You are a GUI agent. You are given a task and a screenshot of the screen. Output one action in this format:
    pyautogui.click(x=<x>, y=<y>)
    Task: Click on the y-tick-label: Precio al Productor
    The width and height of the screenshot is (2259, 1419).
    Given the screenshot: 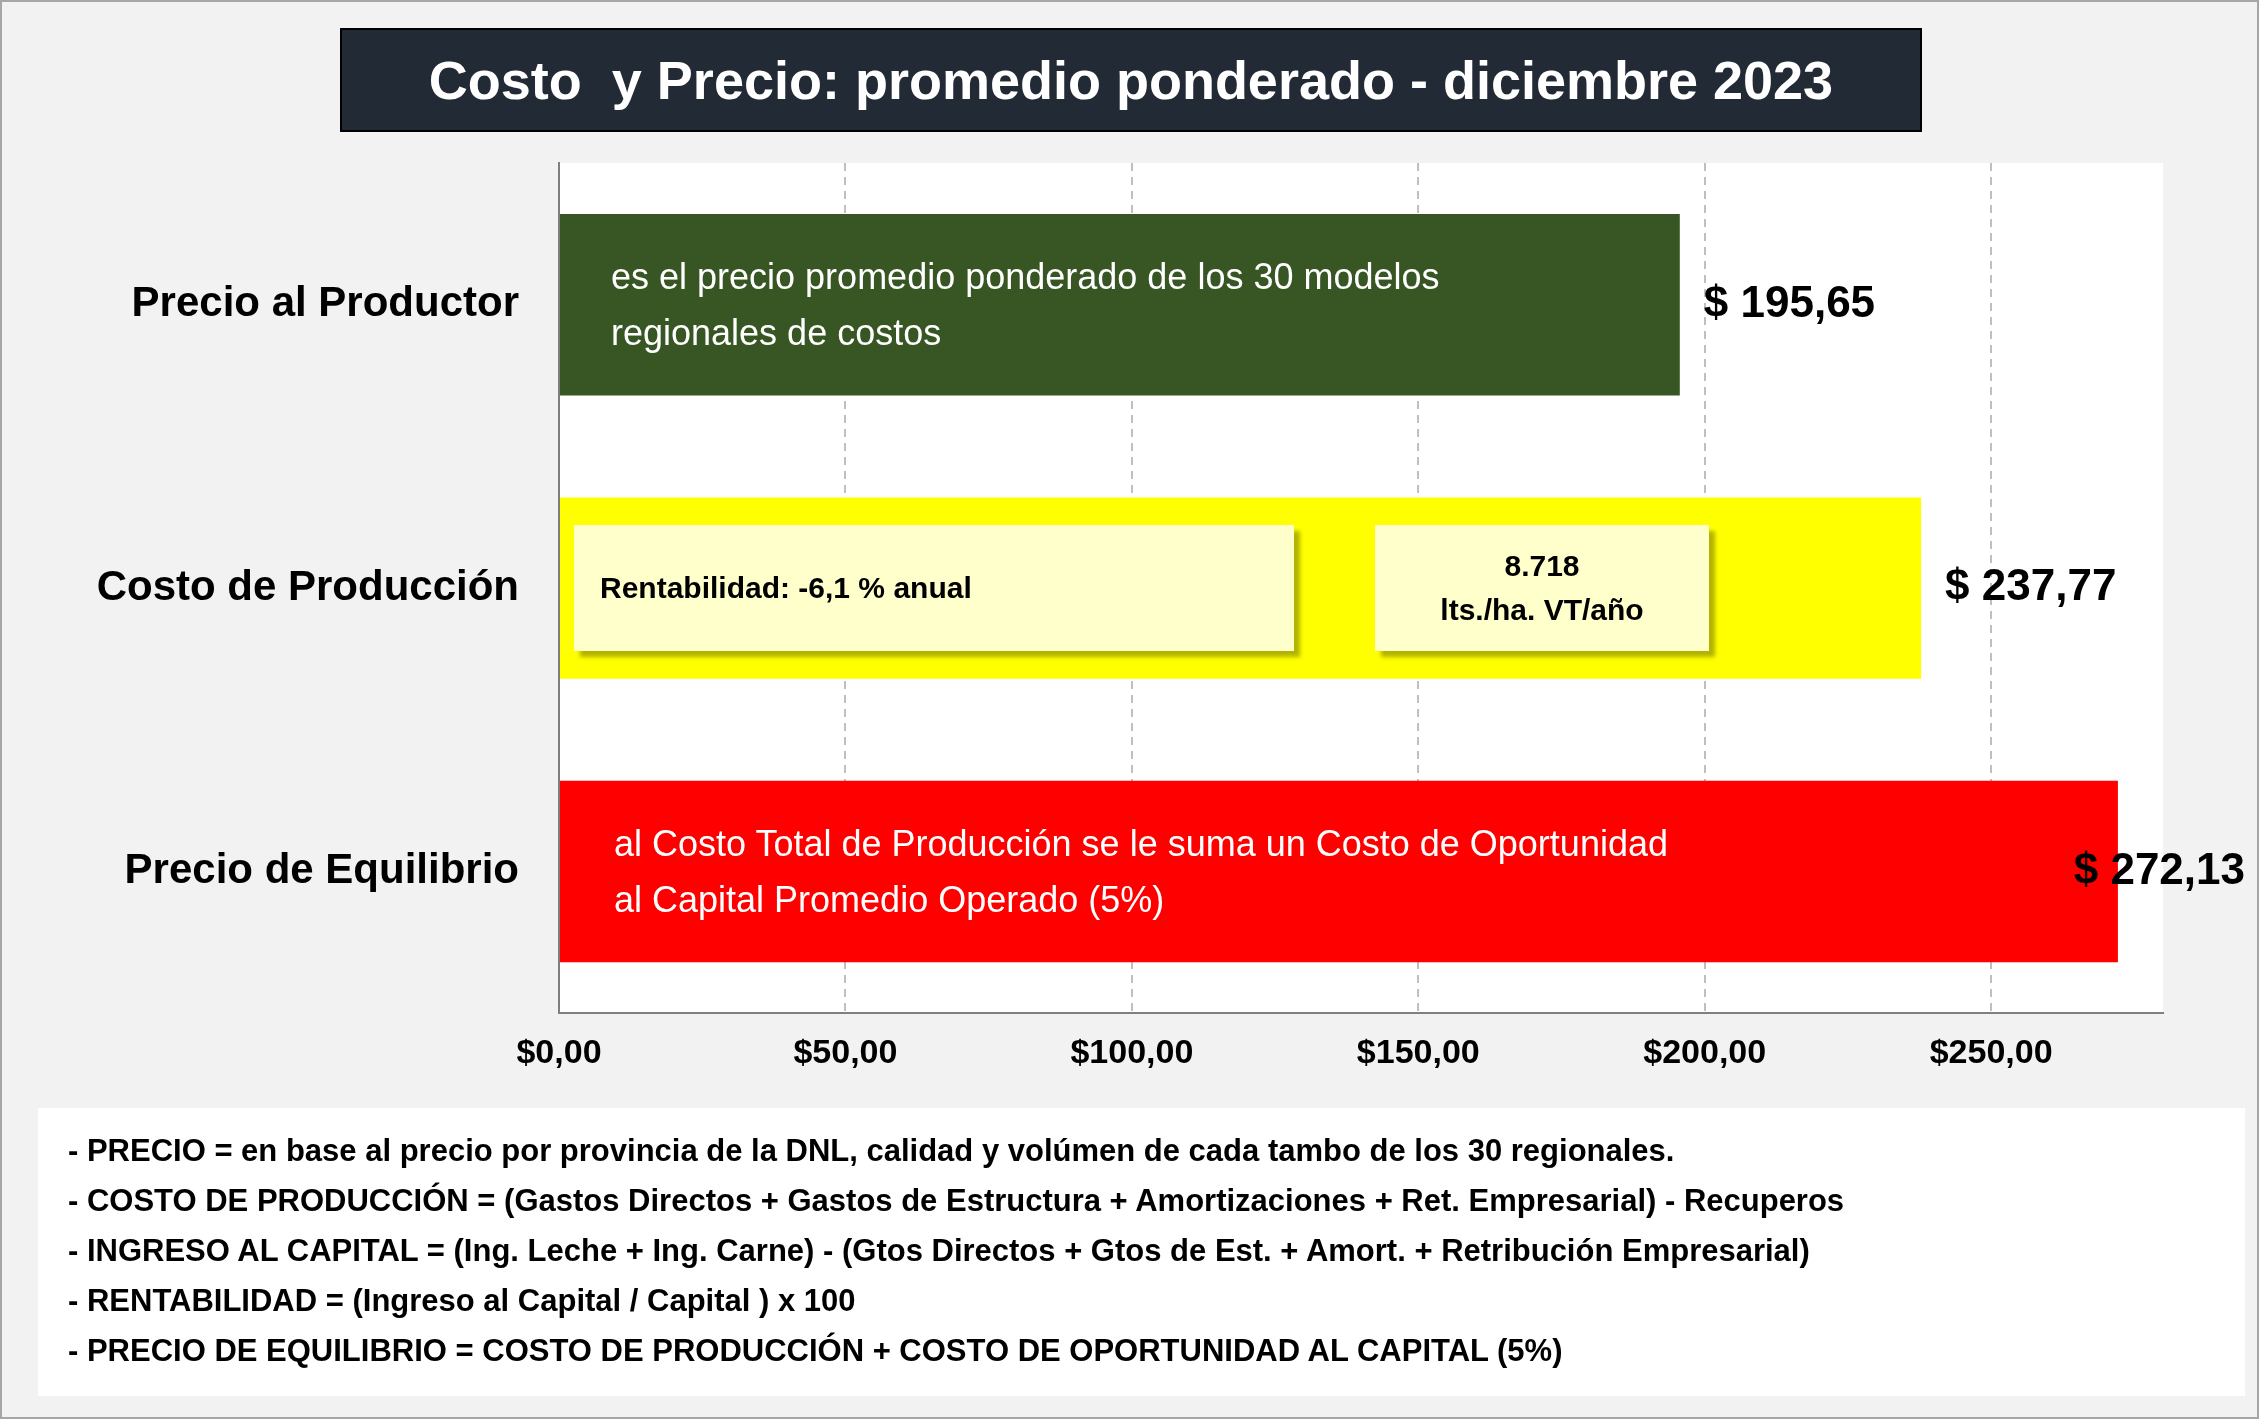 What is the action you would take?
    pyautogui.click(x=325, y=302)
    